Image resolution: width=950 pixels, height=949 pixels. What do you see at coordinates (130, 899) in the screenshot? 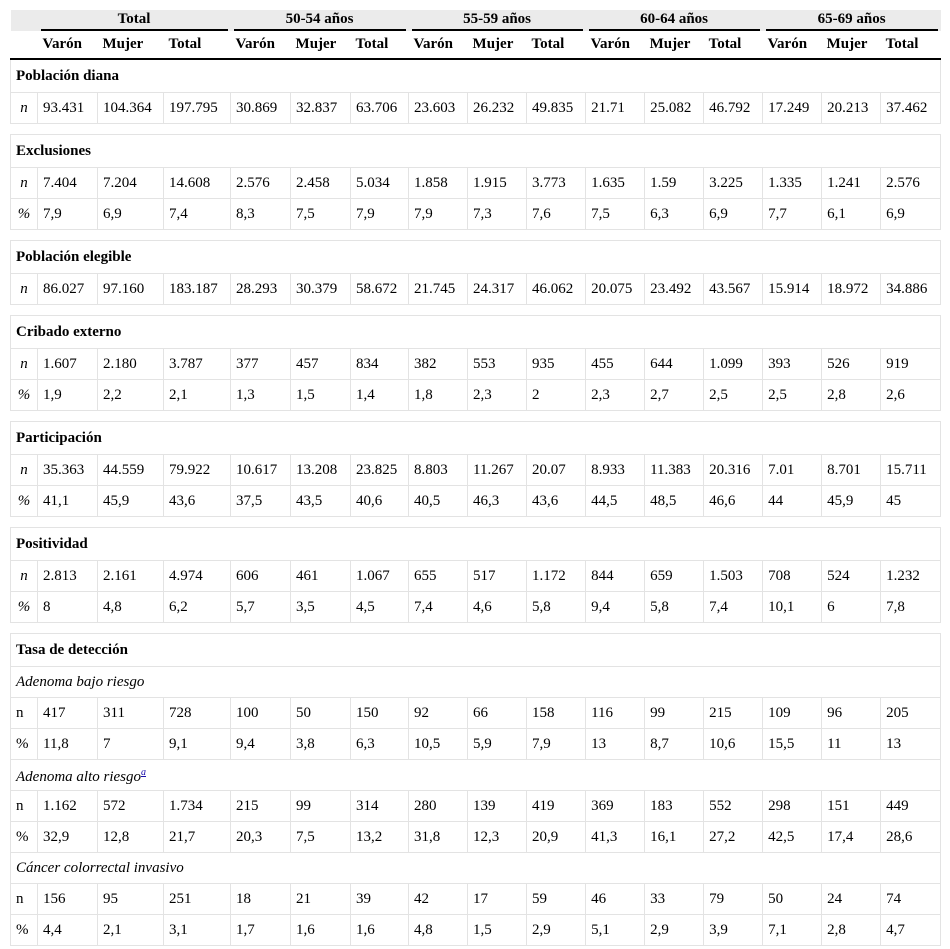
I see `cell: 95` at bounding box center [130, 899].